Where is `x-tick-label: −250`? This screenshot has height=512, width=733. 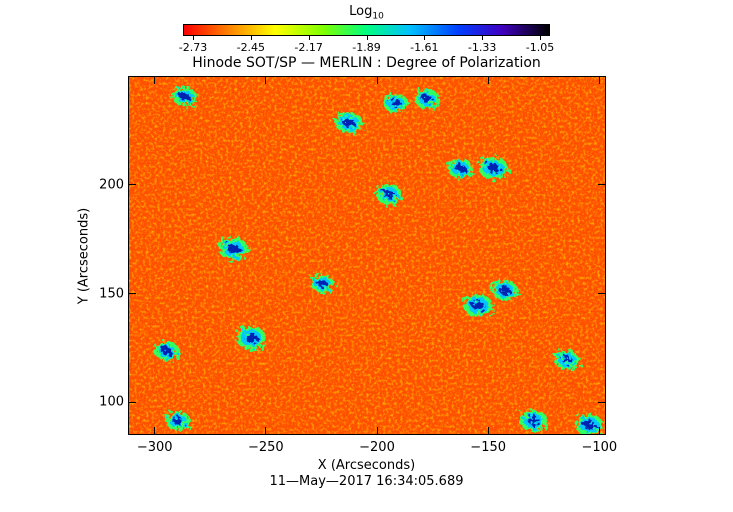
x-tick-label: −250 is located at coordinates (265, 447).